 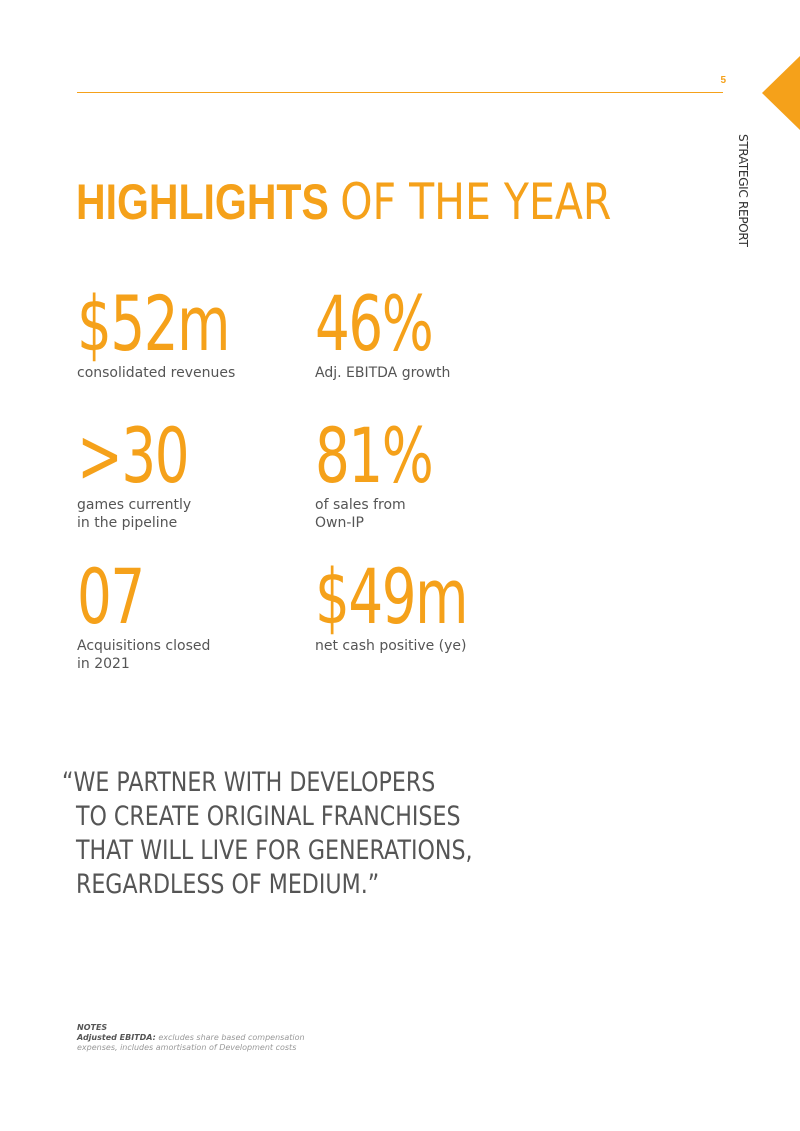 What do you see at coordinates (374, 323) in the screenshot?
I see `stat-value: 46%` at bounding box center [374, 323].